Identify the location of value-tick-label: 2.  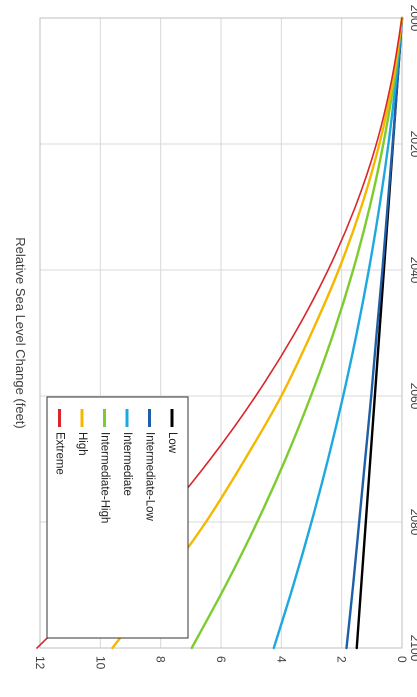
(342, 659).